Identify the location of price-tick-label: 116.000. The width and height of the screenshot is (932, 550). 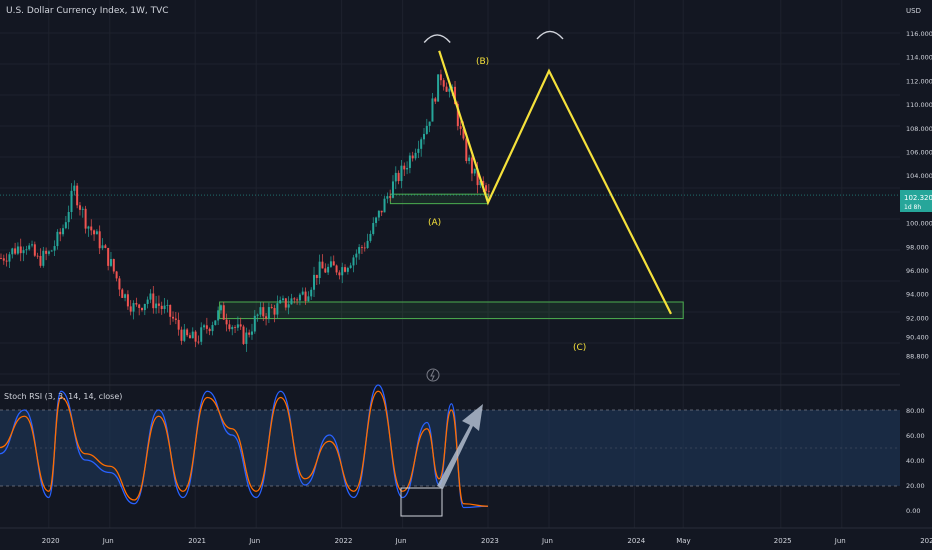
(919, 34).